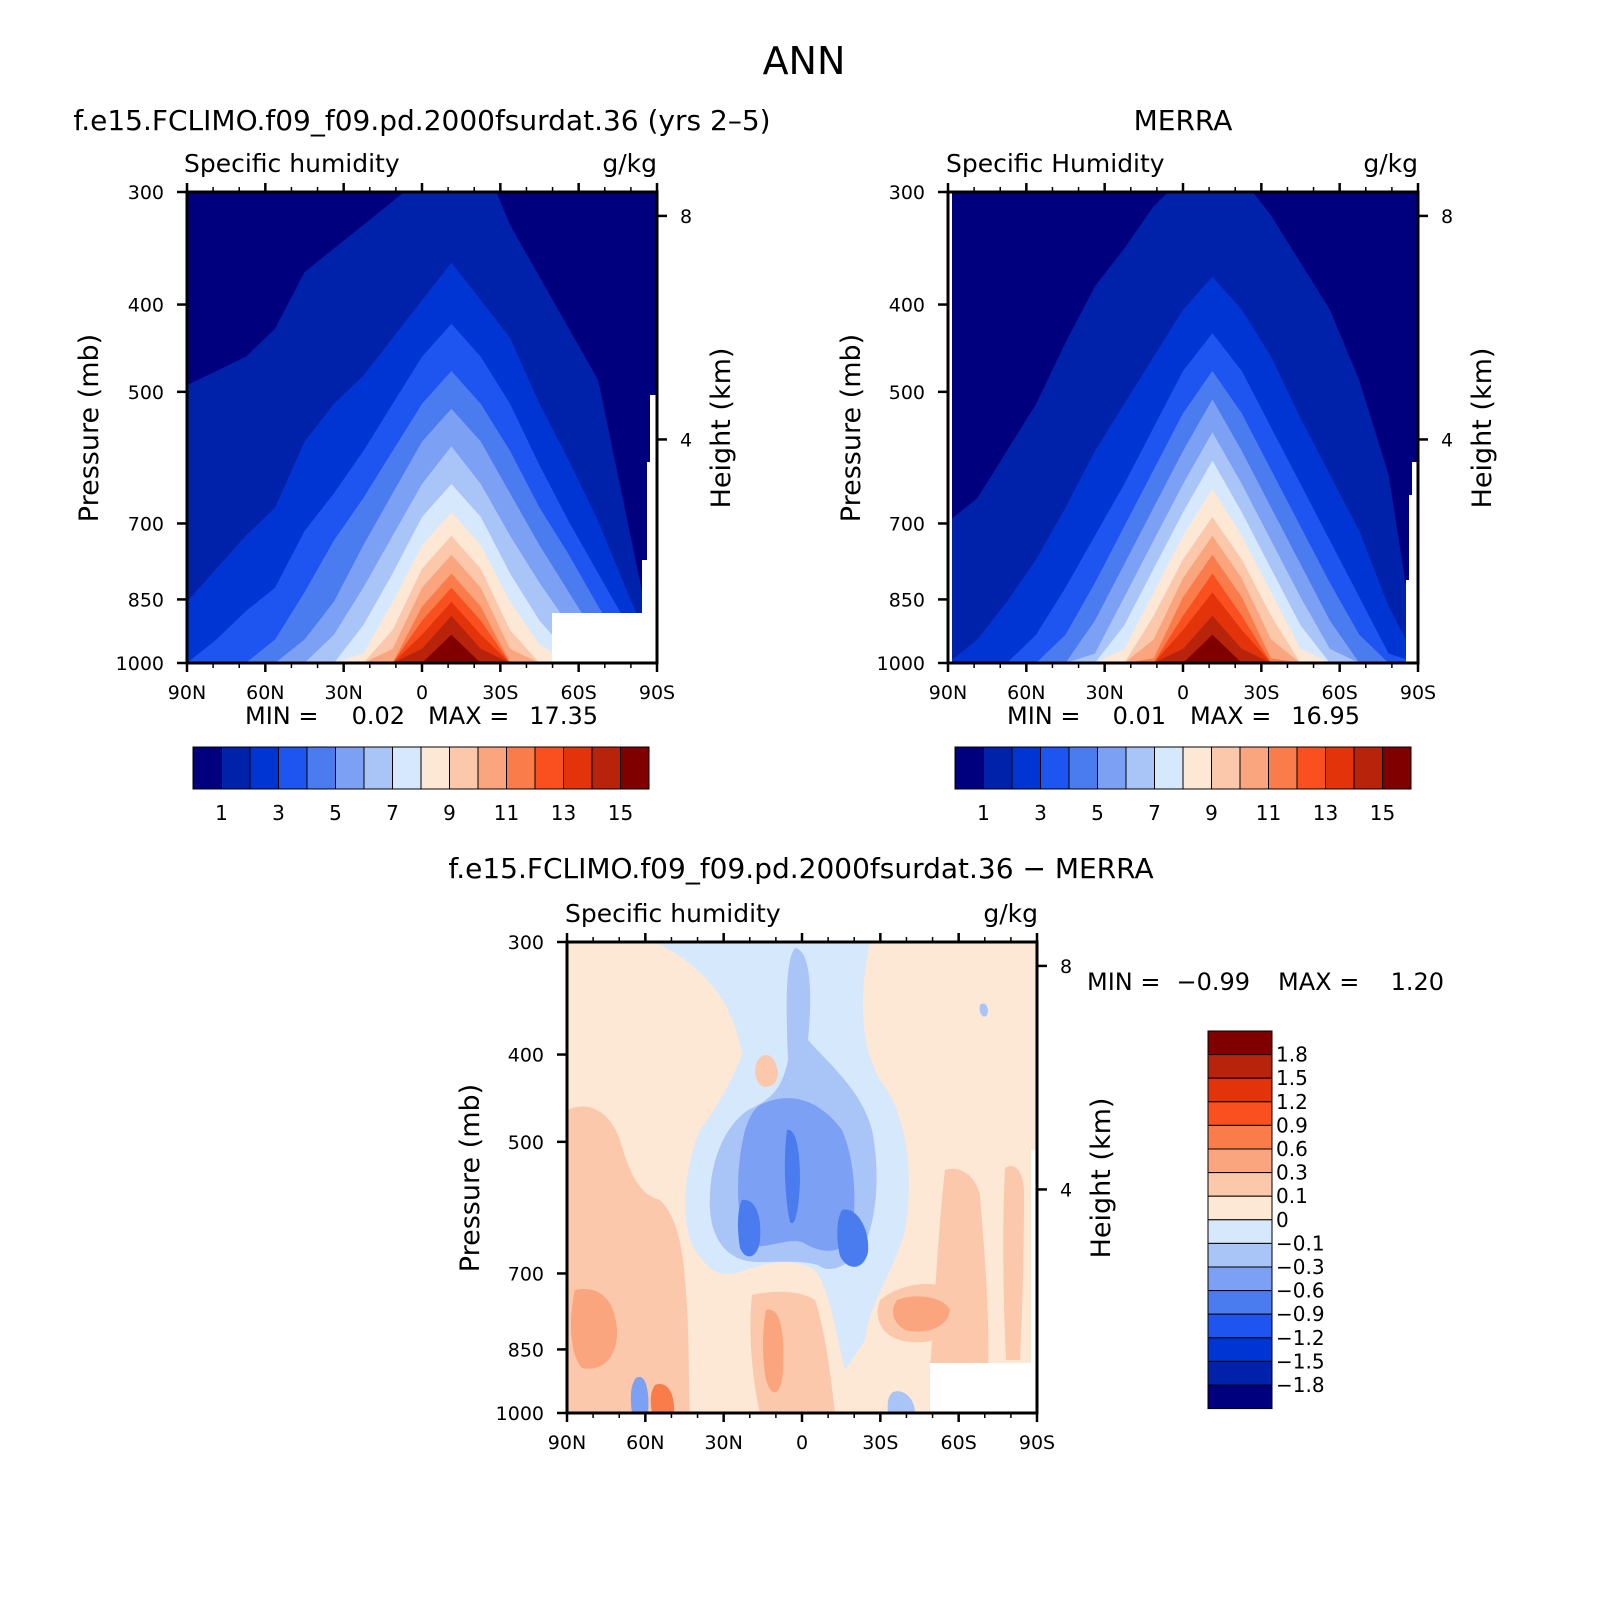 The image size is (1597, 1597). What do you see at coordinates (766, 1070) in the screenshot?
I see `diff-region-pos-upper` at bounding box center [766, 1070].